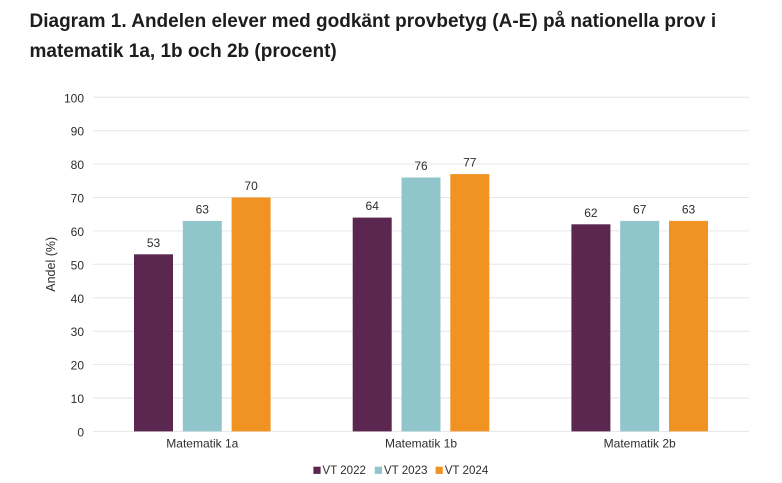 This screenshot has width=782, height=483. I want to click on svg-text: 76, so click(421, 166).